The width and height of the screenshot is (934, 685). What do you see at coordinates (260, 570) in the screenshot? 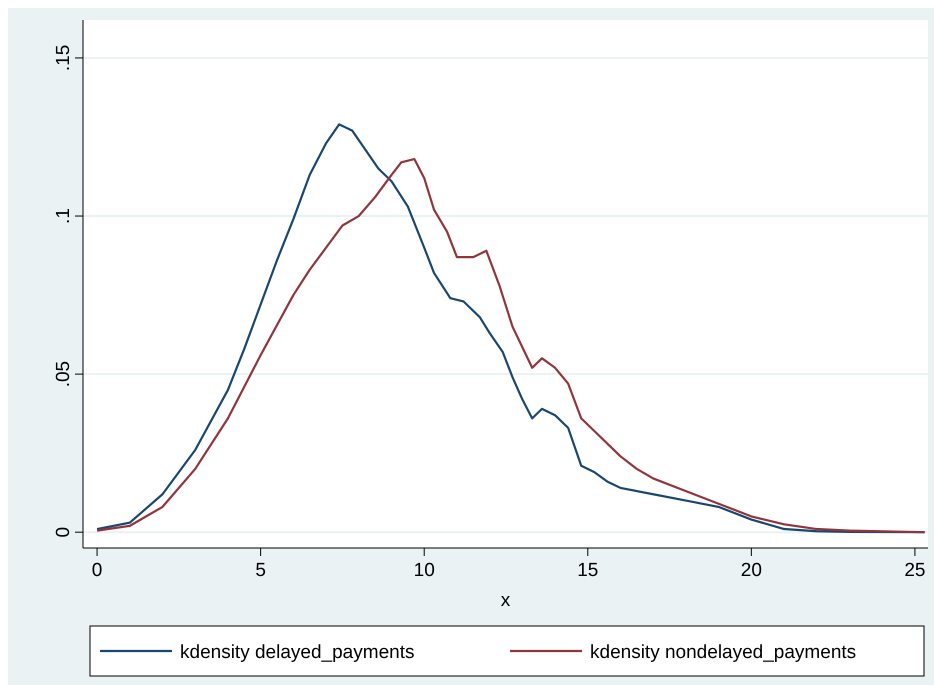
I see `x-tick-label: 5` at bounding box center [260, 570].